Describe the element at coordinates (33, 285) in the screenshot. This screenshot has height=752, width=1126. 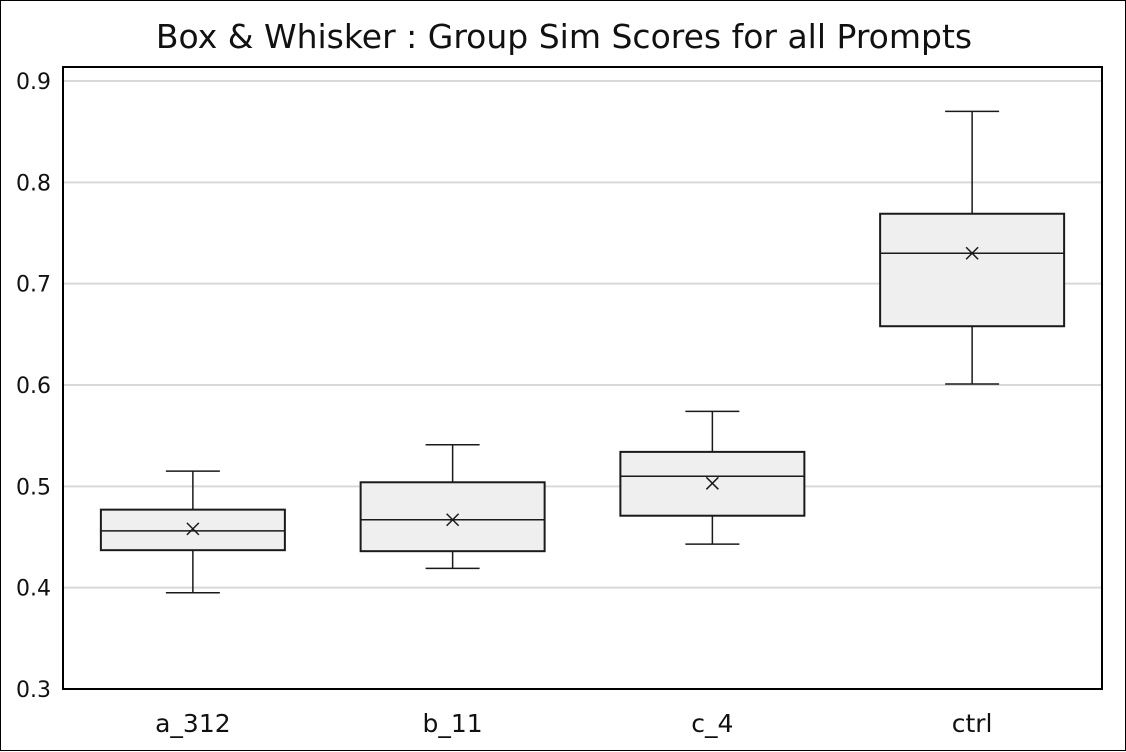
I see `y-tick-label: 0.7` at that location.